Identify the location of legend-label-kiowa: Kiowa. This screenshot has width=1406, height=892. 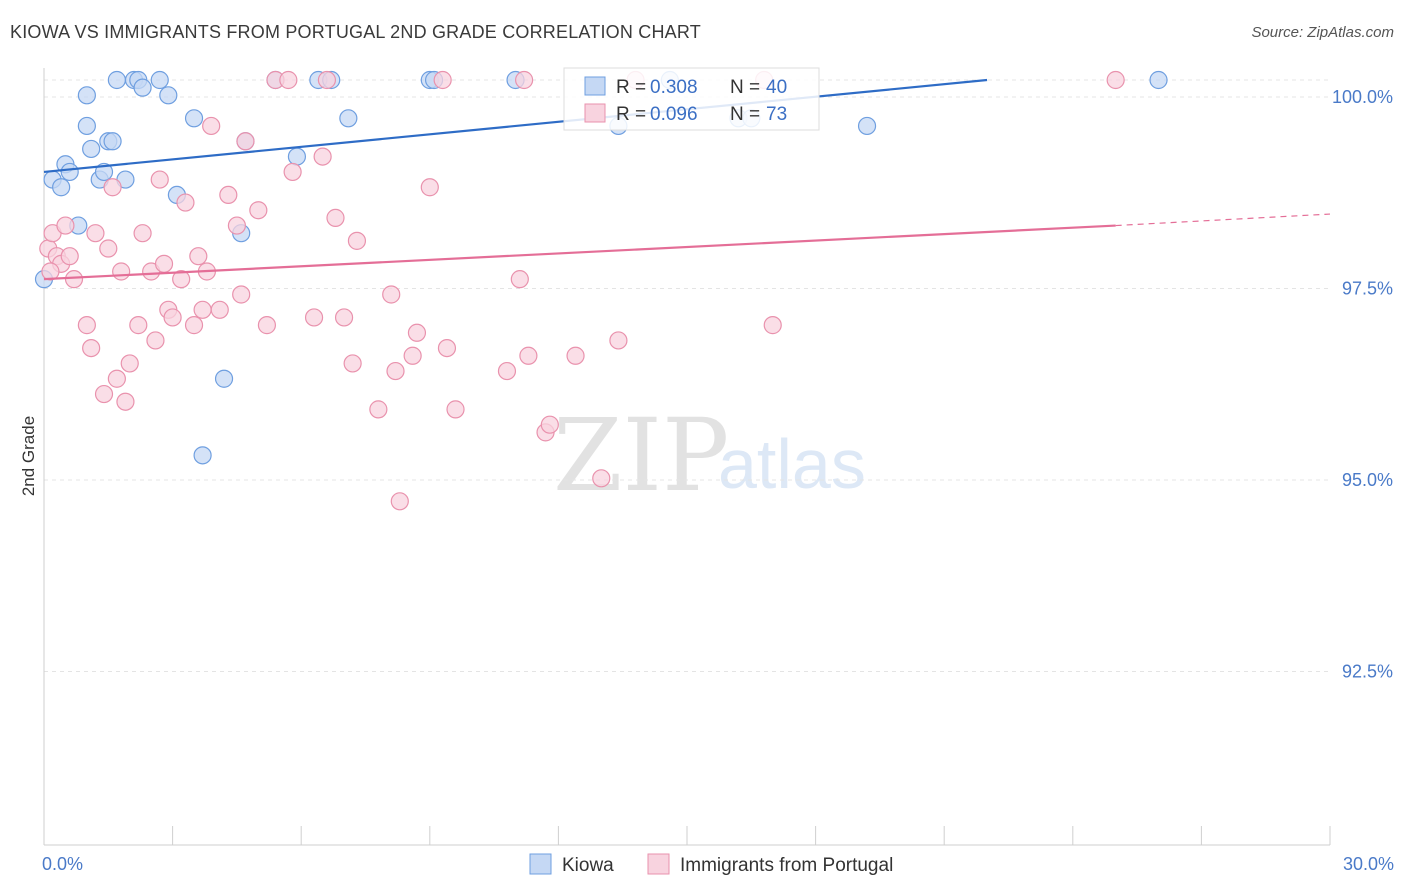
(588, 865).